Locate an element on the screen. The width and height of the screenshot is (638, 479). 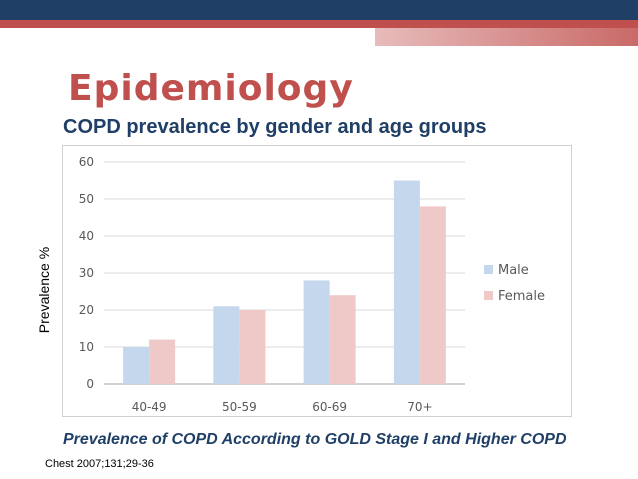
header-band-red is located at coordinates (319, 24).